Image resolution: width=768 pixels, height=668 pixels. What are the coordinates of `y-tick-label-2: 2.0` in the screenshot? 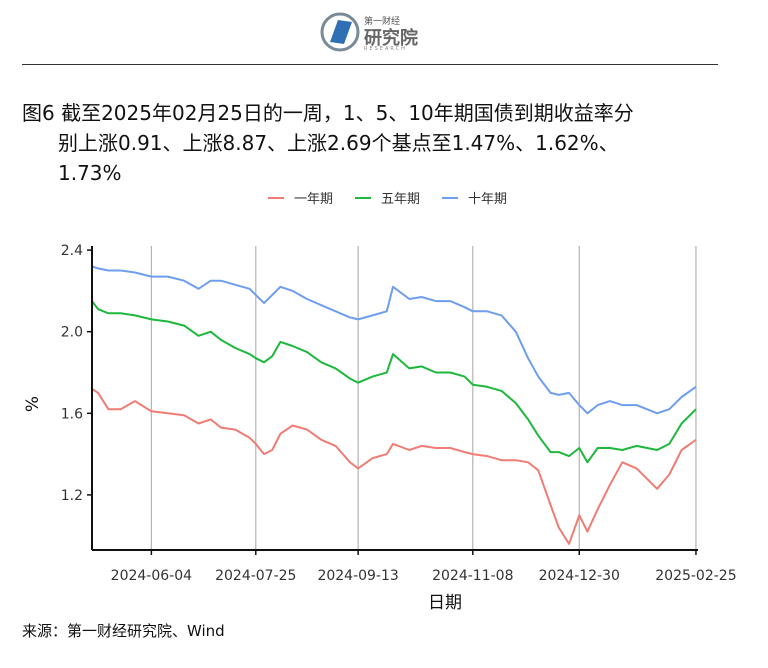 It's located at (72, 333).